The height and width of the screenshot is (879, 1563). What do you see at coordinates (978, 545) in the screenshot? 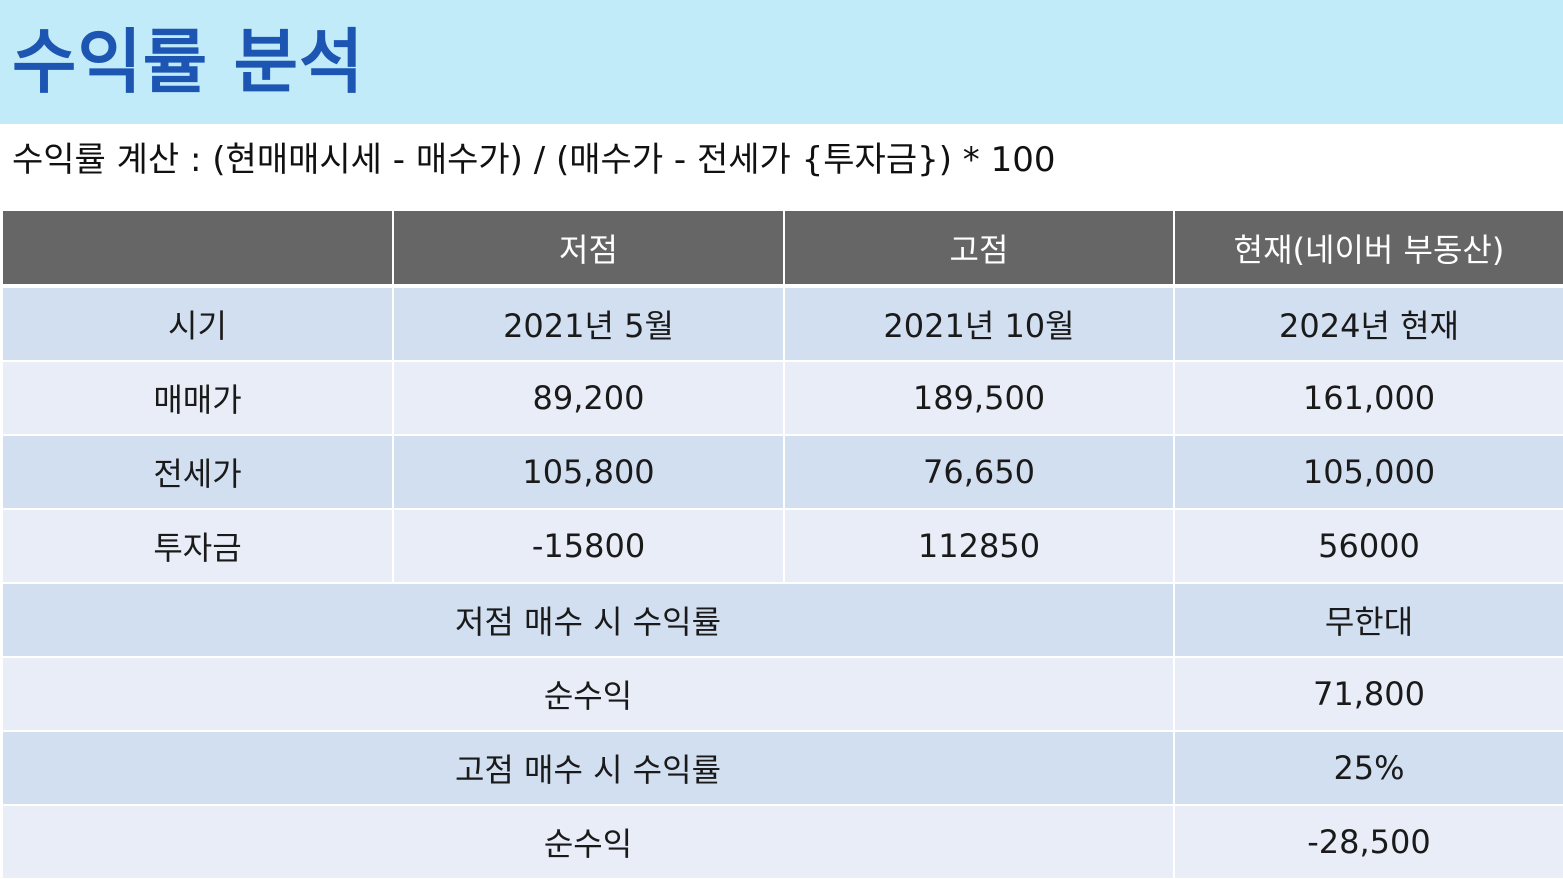
I see `table-cell: 112850` at bounding box center [978, 545].